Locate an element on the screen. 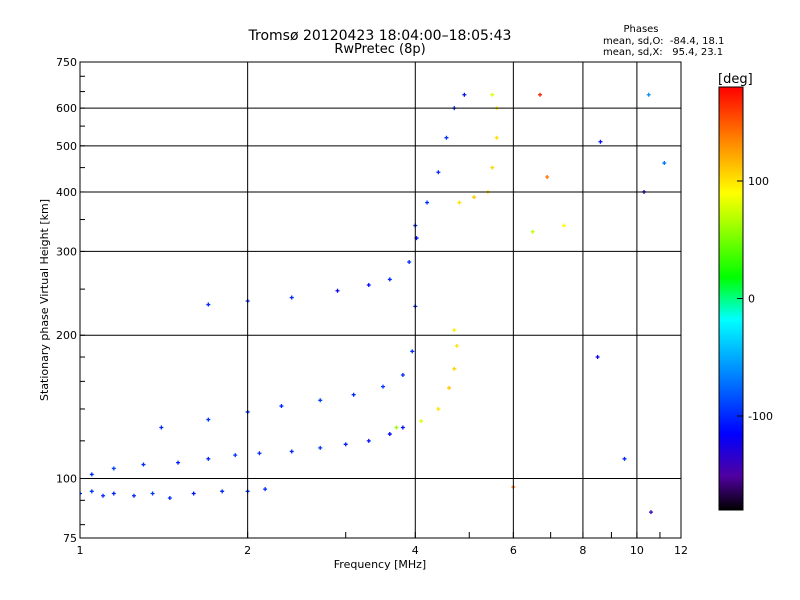 The height and width of the screenshot is (600, 800). colorbar-label: [deg] is located at coordinates (735, 79).